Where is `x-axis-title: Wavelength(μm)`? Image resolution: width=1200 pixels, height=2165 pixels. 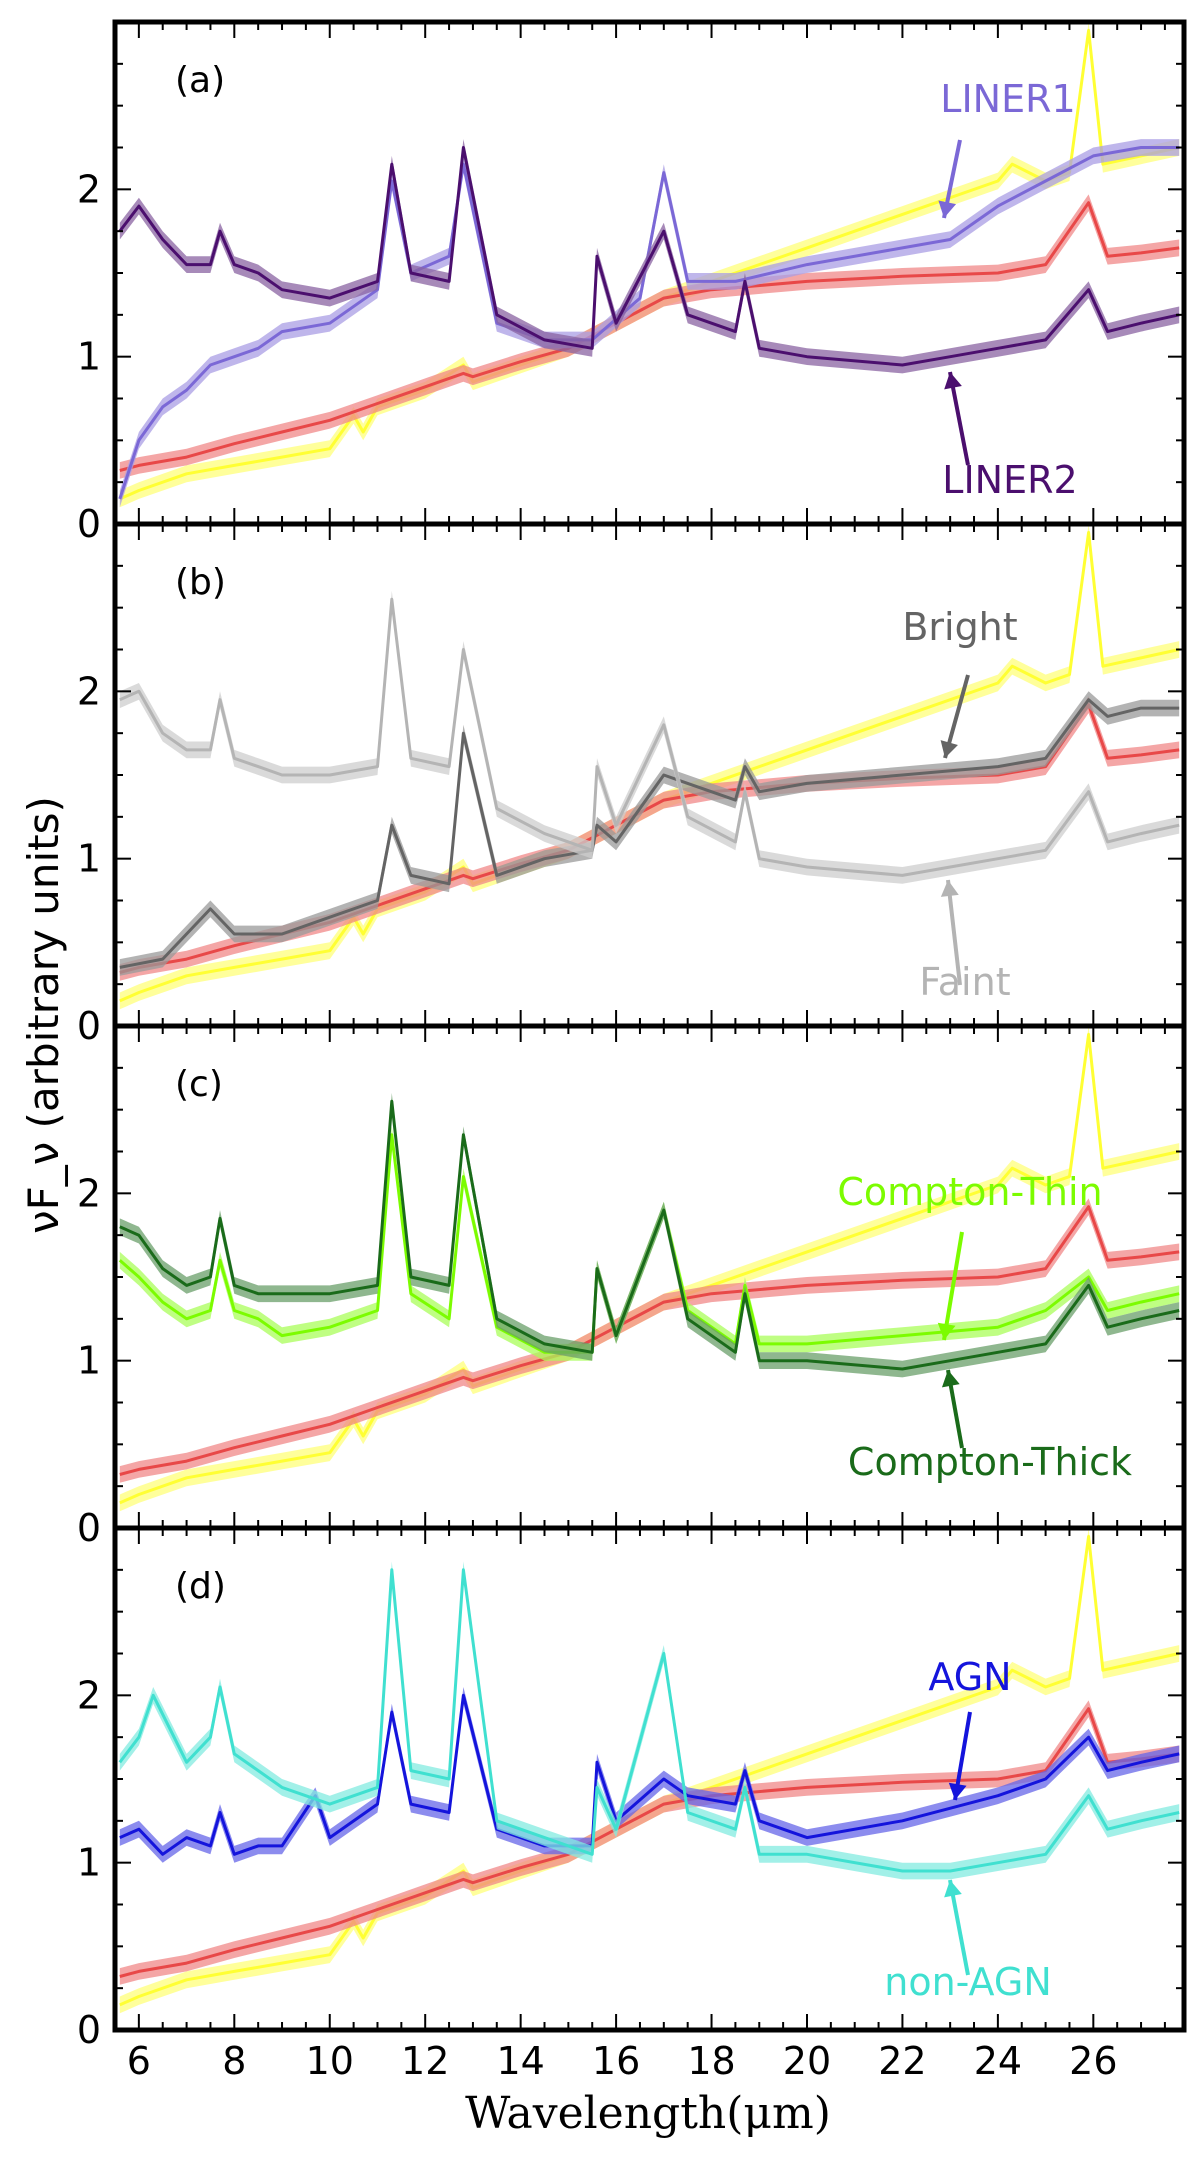
x-axis-title: Wavelength(μm) is located at coordinates (648, 2113).